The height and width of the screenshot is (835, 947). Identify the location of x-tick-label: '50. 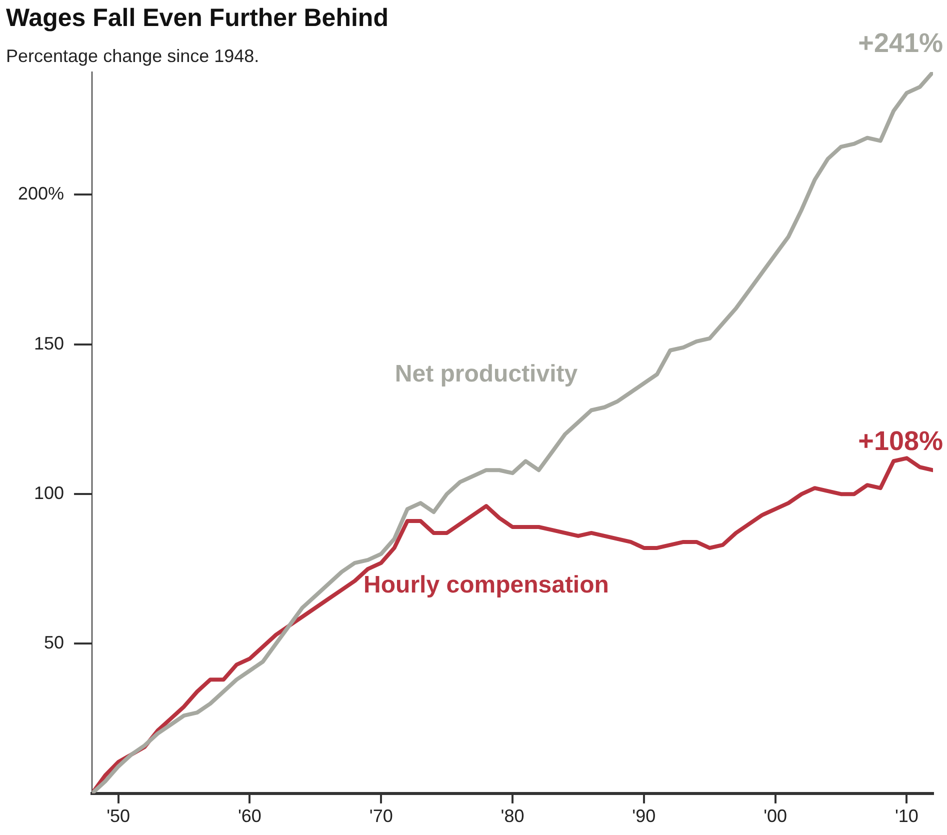
(118, 816).